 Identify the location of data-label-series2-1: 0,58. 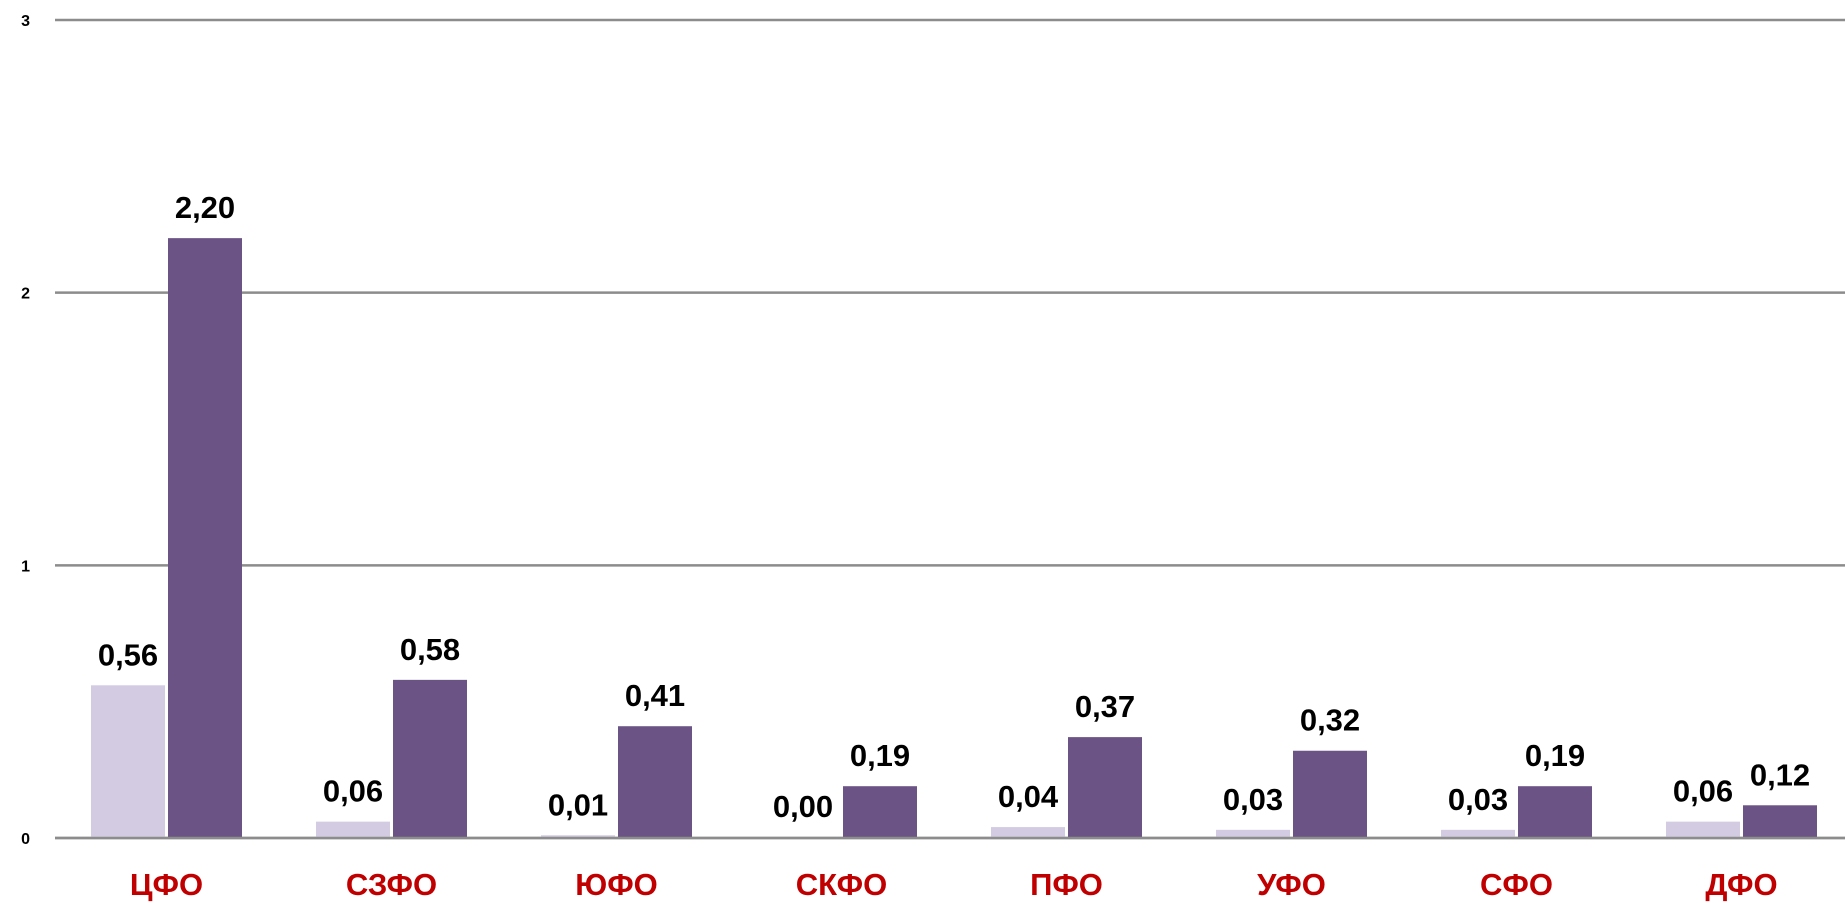
(430, 649).